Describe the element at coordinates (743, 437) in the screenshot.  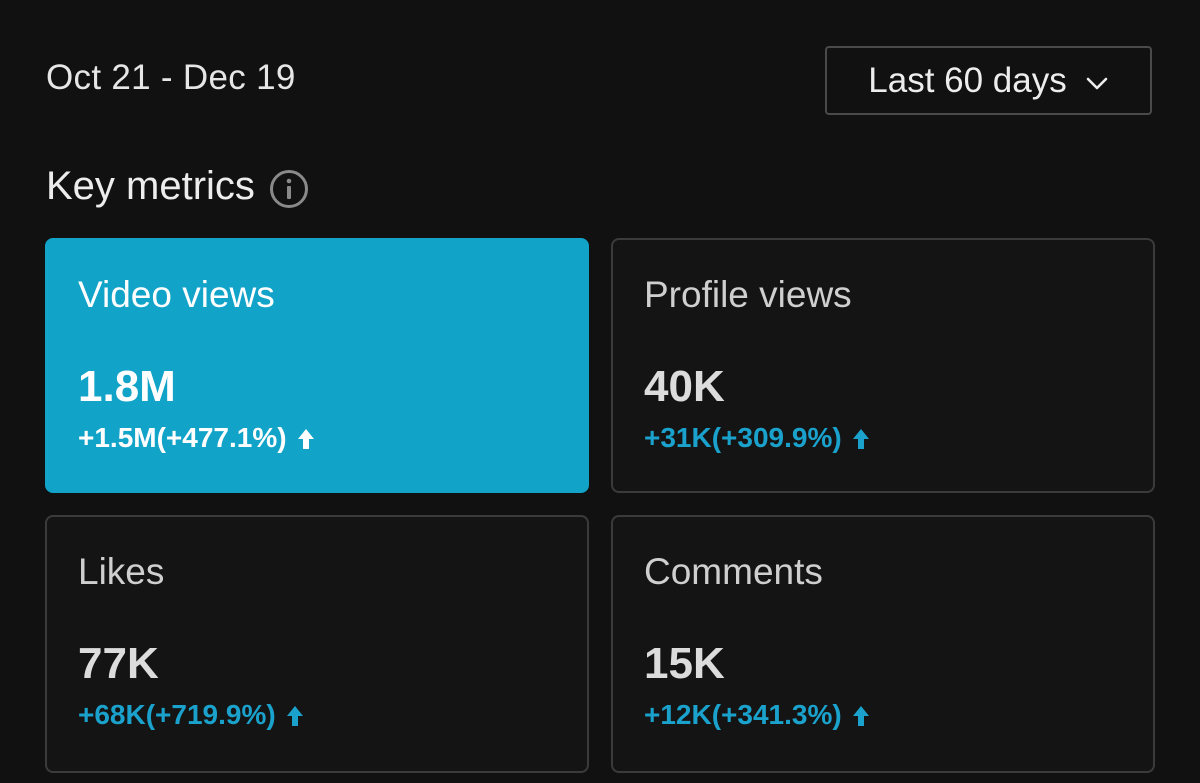
I see `metric-delta-text: +31K(+309.9%)` at that location.